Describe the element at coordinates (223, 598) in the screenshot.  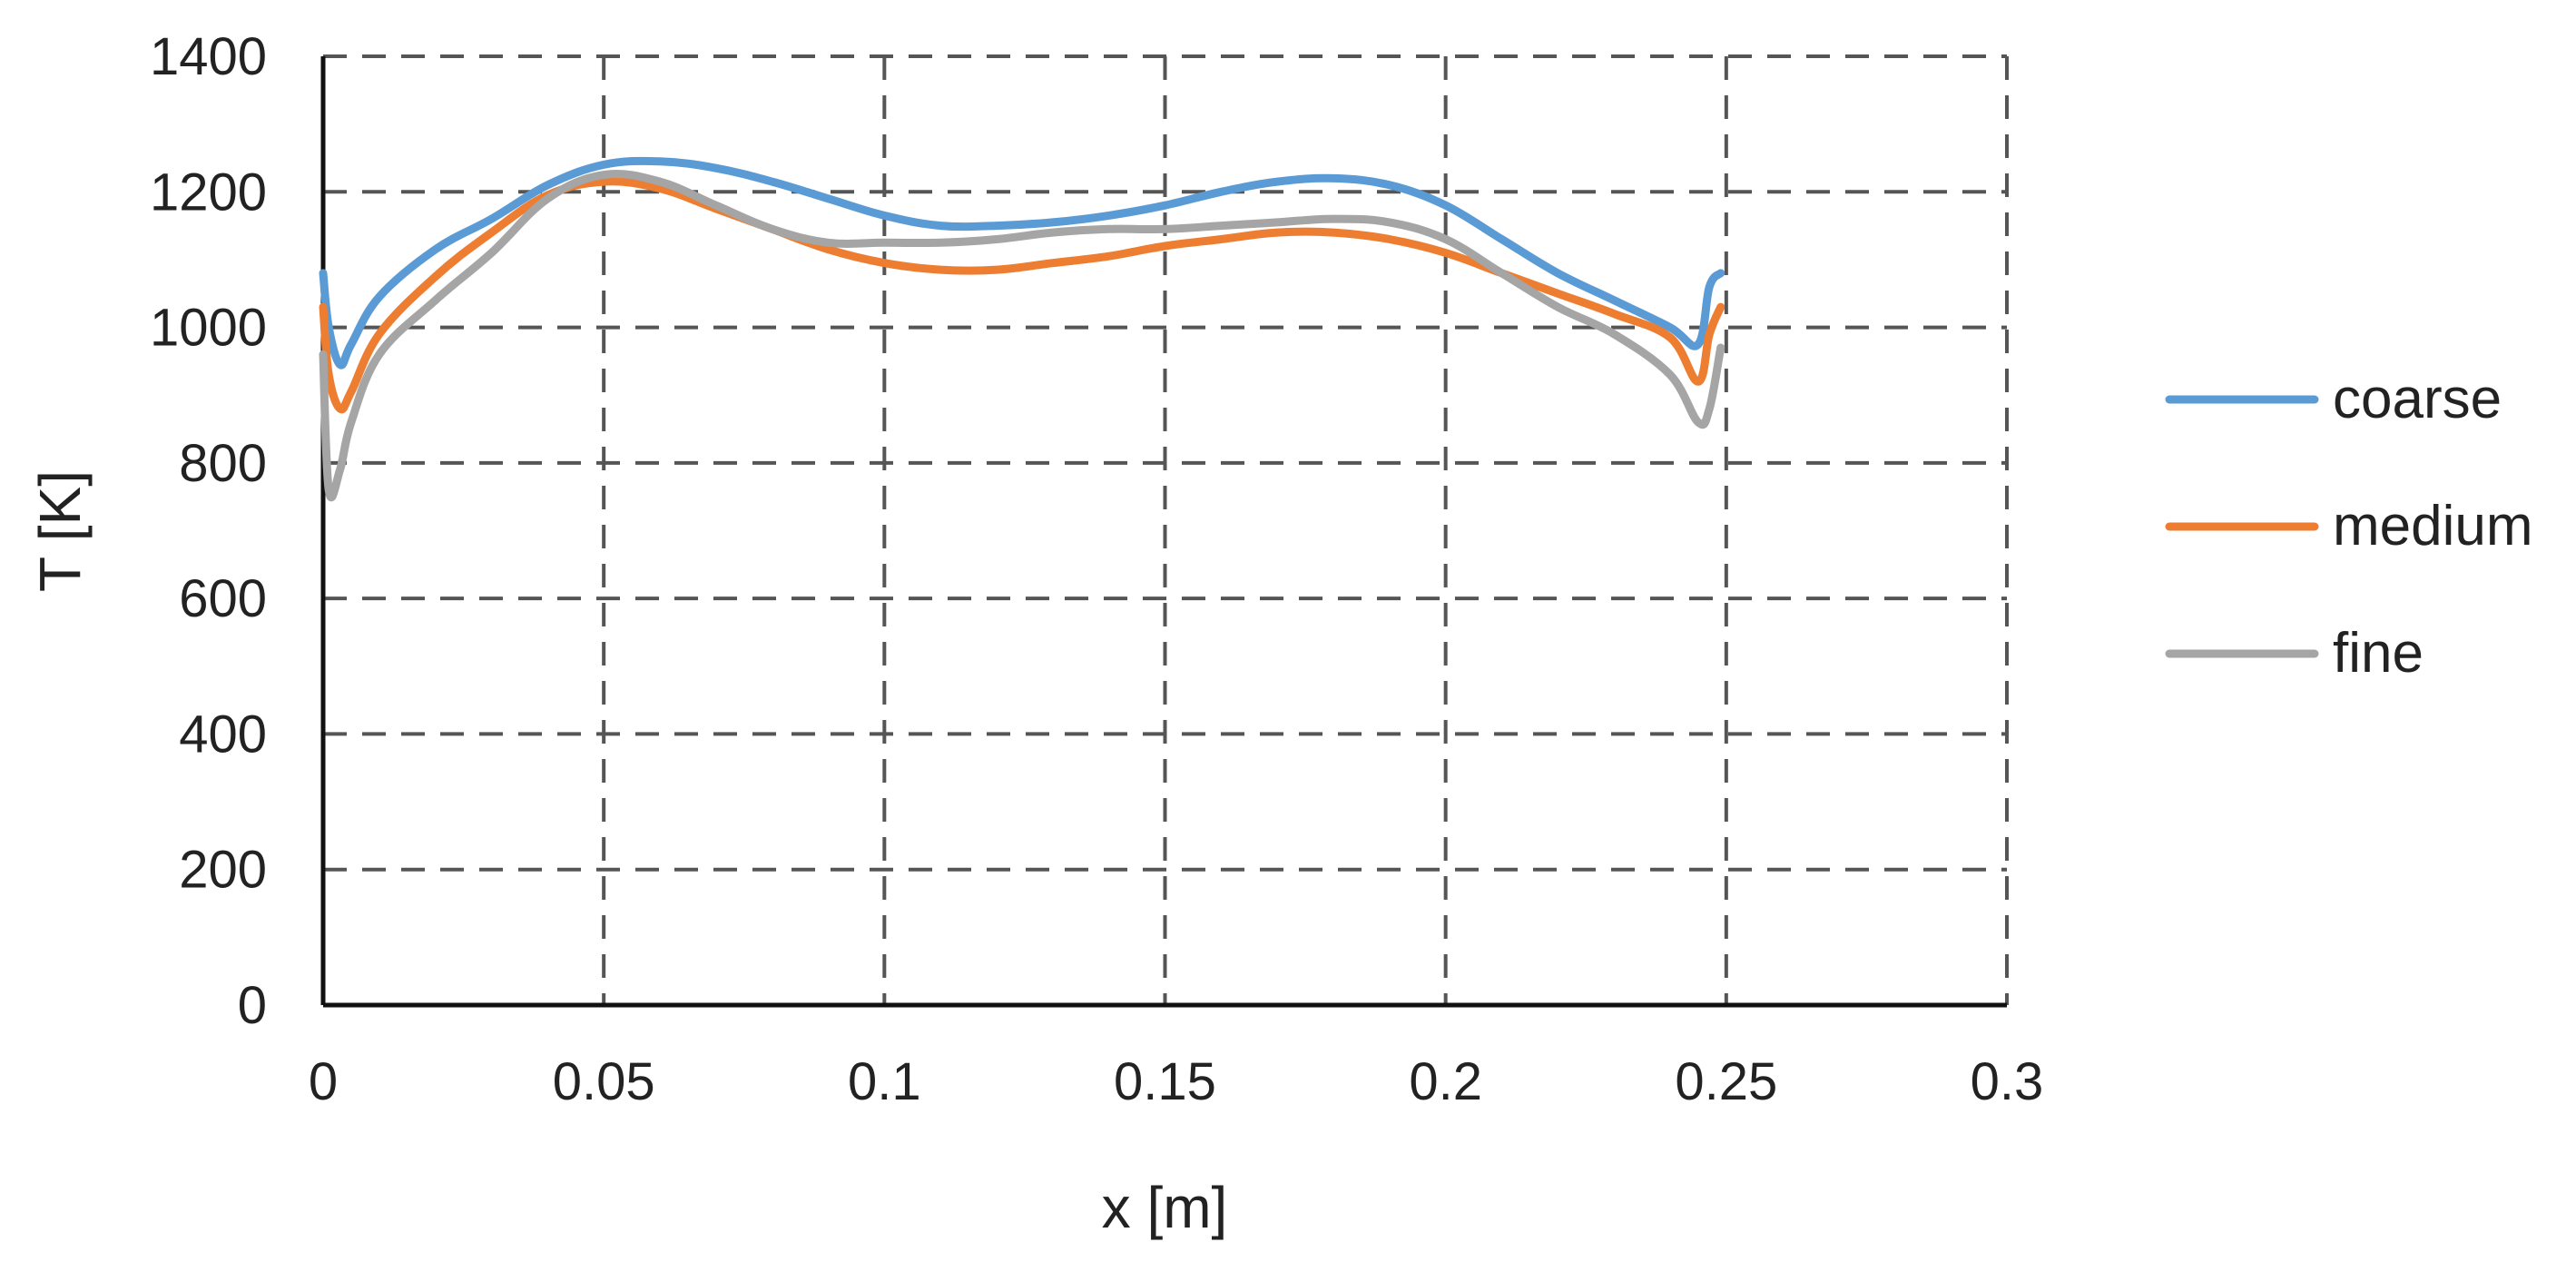
I see `y-tick-label: 600` at that location.